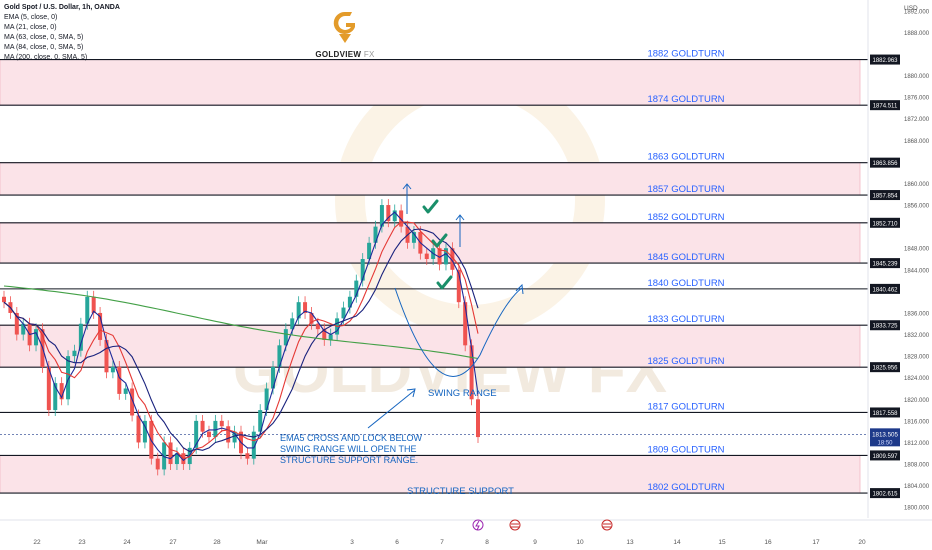 Image resolution: width=932 pixels, height=550 pixels. I want to click on annotation-arrow-line, so click(391, 409).